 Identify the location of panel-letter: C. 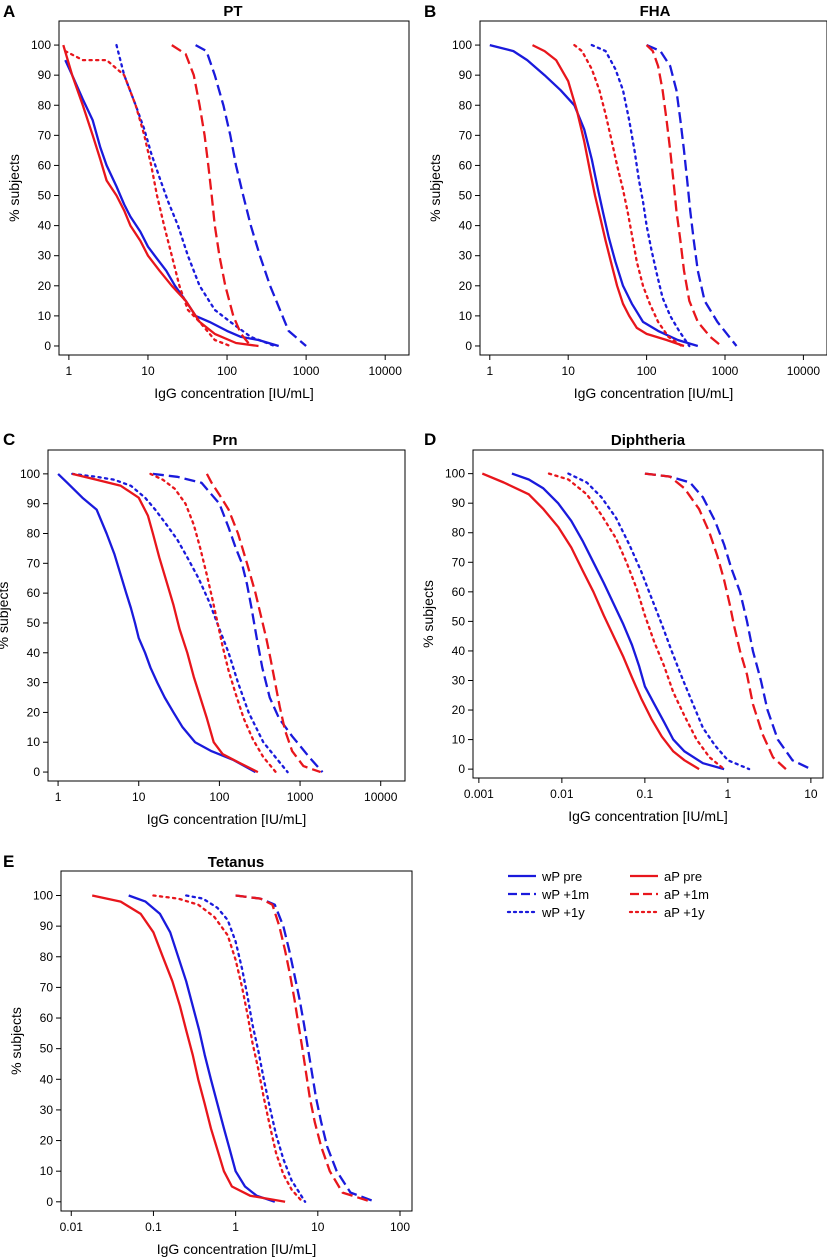
(9, 439).